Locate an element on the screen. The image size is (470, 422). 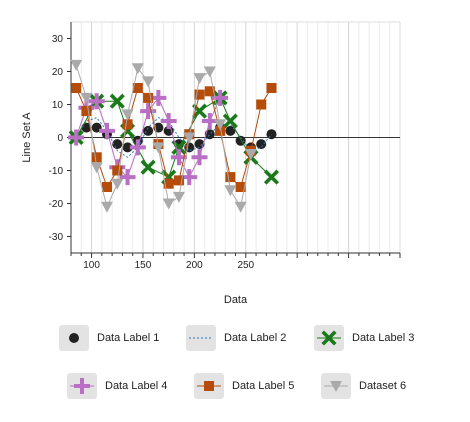
legend-item: Data Label 2 is located at coordinates (236, 338).